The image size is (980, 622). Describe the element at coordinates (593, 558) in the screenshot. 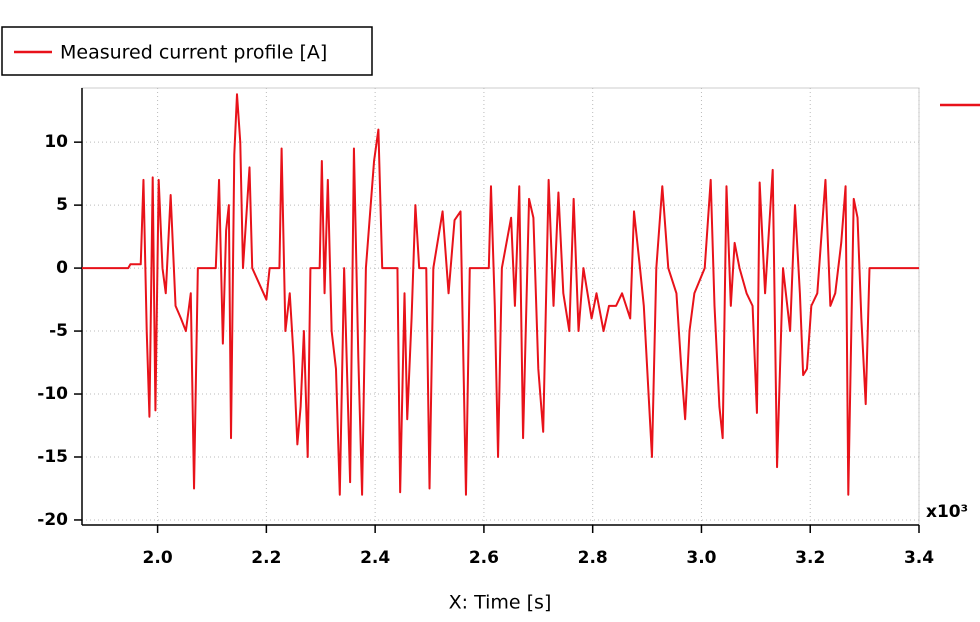

I see `x-tick-label: 2.8` at that location.